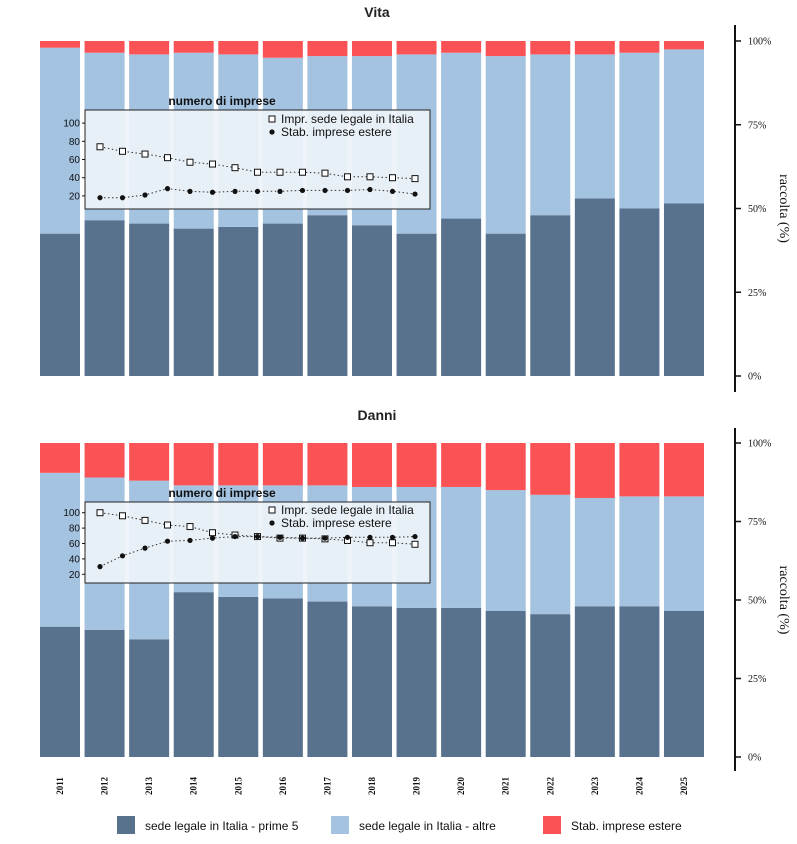  I want to click on bar-estere-2019, so click(416, 465).